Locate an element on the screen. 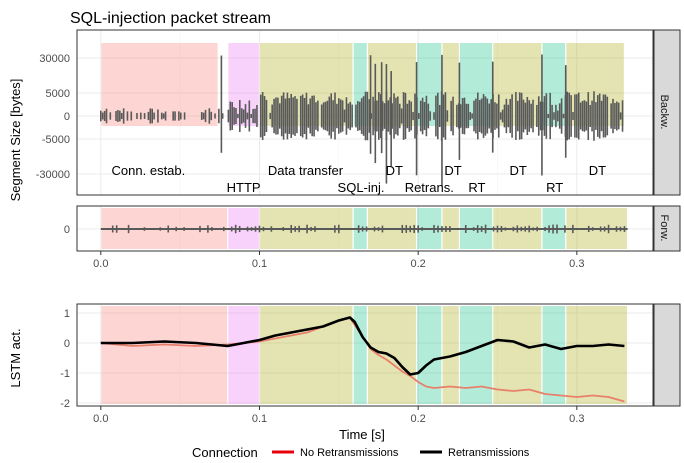 The height and width of the screenshot is (463, 684). panel-lstm-series is located at coordinates (362, 359).